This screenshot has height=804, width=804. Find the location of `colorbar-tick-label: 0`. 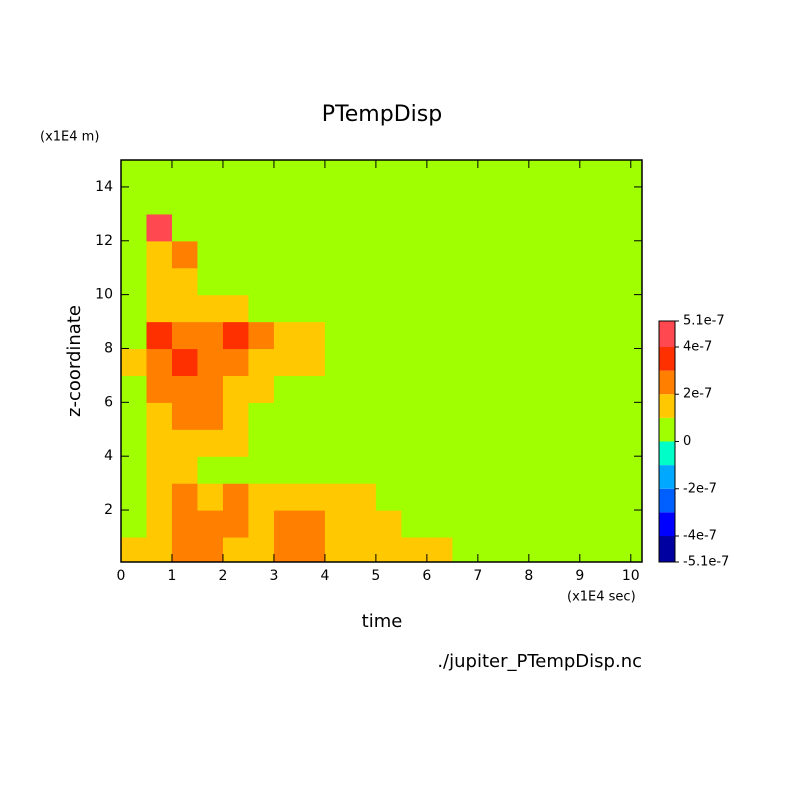

colorbar-tick-label: 0 is located at coordinates (687, 441).